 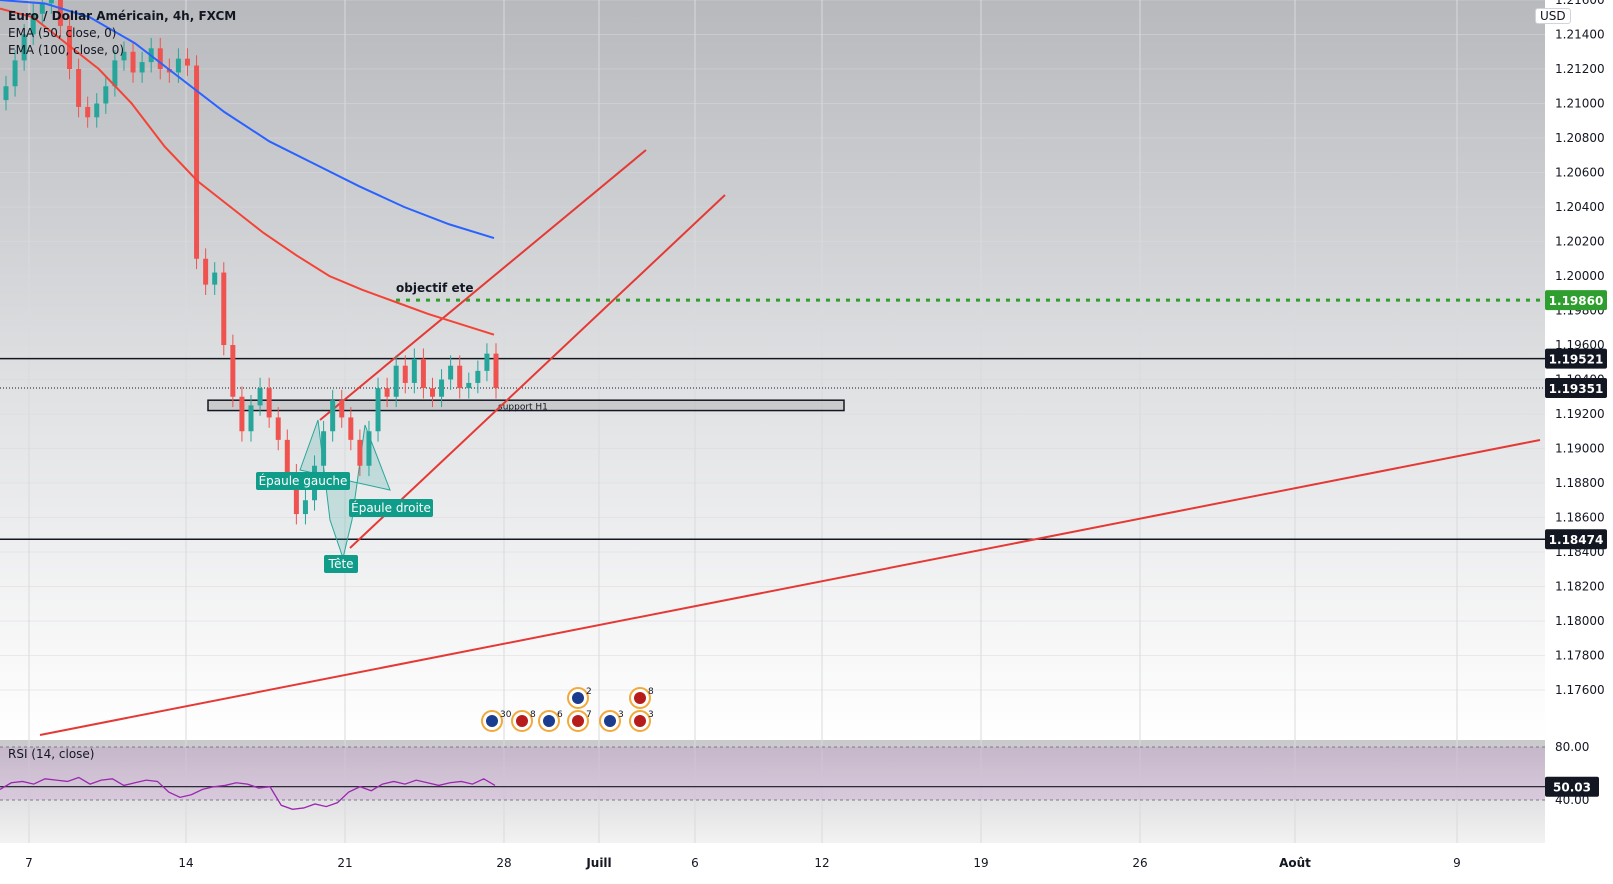 What do you see at coordinates (1580, 483) in the screenshot?
I see `price-tick-label: 1.18800` at bounding box center [1580, 483].